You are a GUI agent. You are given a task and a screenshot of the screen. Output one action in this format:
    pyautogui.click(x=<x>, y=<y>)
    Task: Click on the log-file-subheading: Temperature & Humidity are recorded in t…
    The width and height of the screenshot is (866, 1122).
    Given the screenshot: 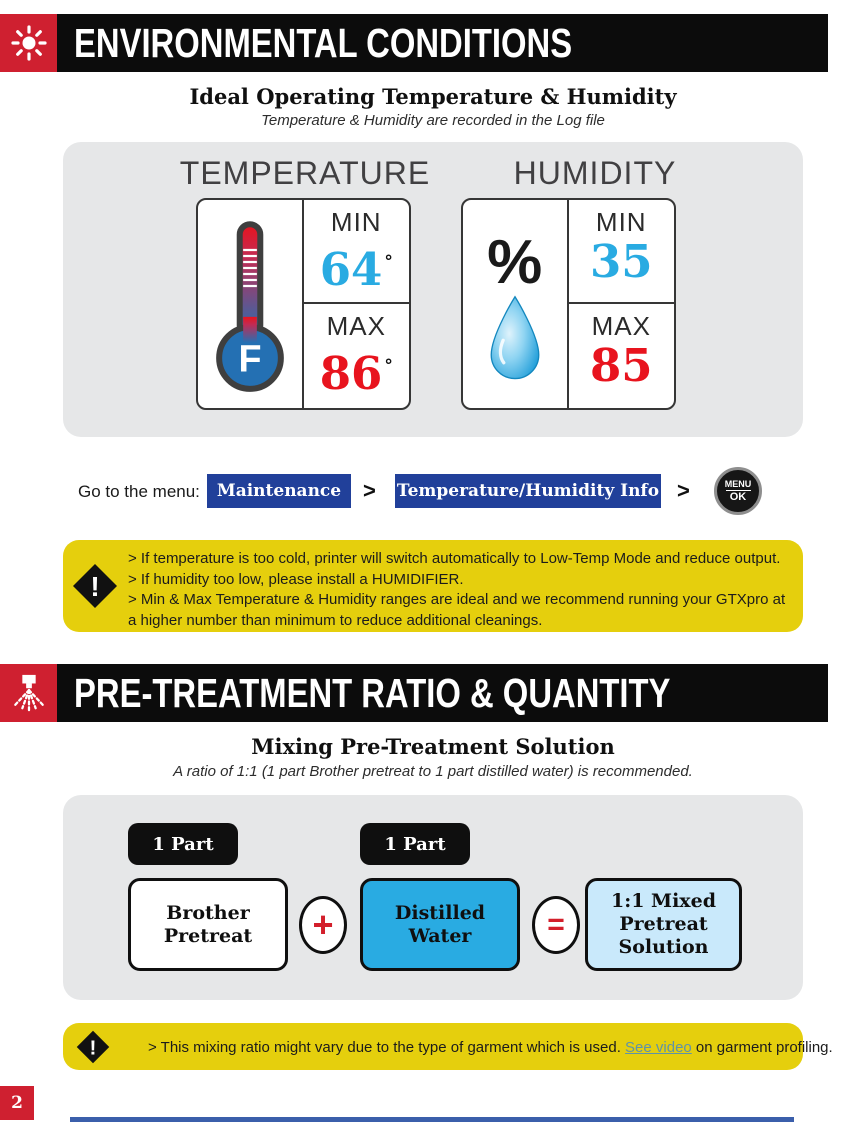 What is the action you would take?
    pyautogui.click(x=433, y=120)
    